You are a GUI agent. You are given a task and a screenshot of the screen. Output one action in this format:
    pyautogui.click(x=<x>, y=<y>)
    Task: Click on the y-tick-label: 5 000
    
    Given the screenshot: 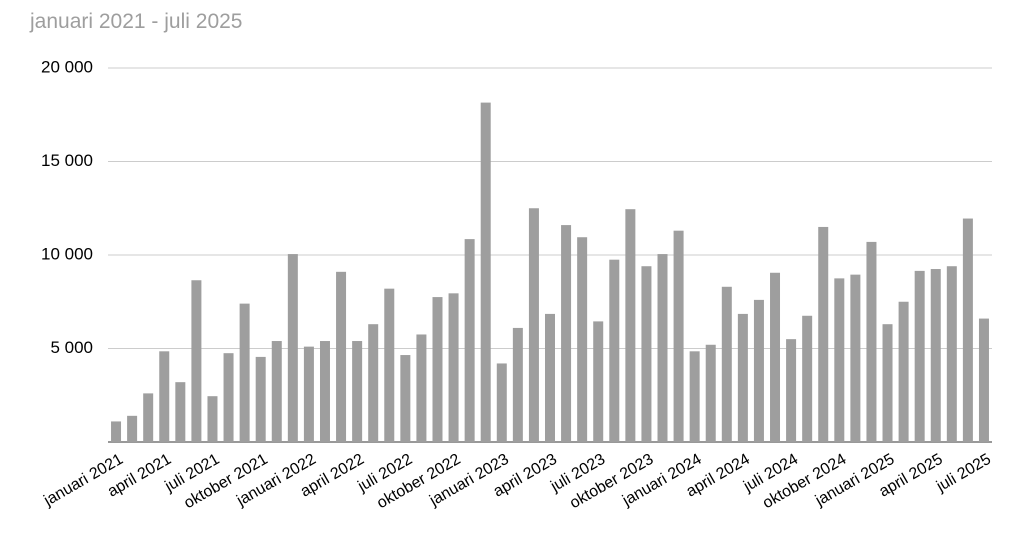 What is the action you would take?
    pyautogui.click(x=71, y=347)
    